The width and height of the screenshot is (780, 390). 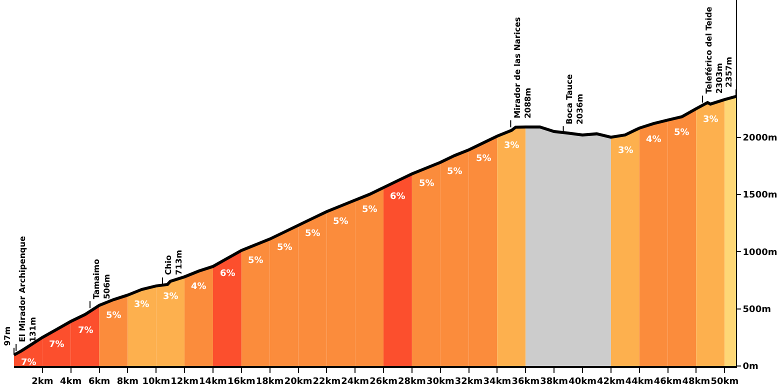 I want to click on x-tick-label: 2km, so click(x=43, y=381).